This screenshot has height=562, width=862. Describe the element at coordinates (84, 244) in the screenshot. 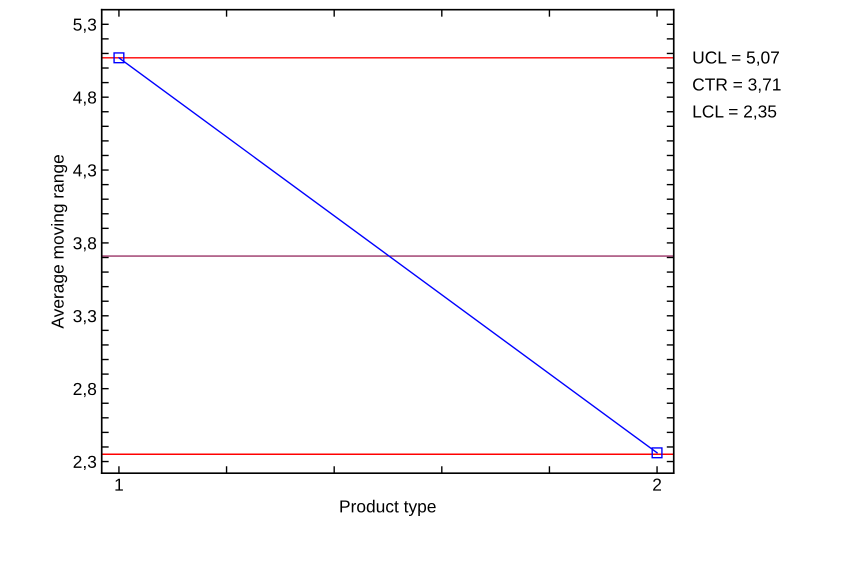

I see `y-tick-label: 3,8` at that location.